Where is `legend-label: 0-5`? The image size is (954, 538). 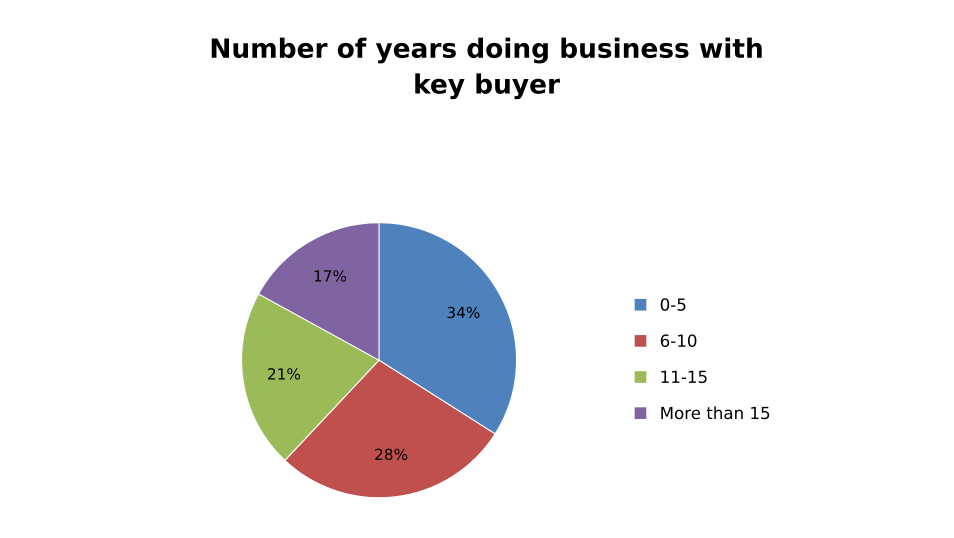 legend-label: 0-5 is located at coordinates (673, 304).